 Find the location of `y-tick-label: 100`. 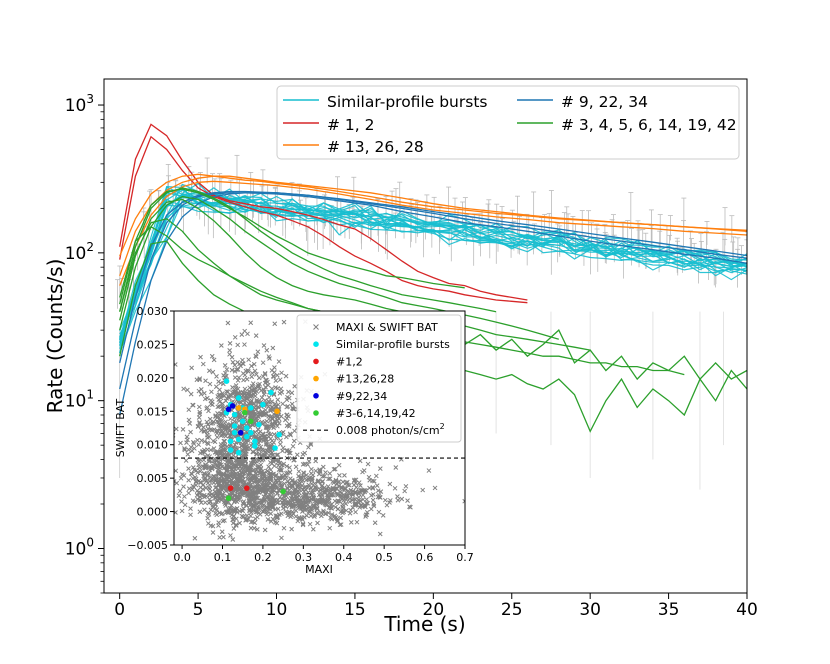

y-tick-label: 100 is located at coordinates (79, 548).